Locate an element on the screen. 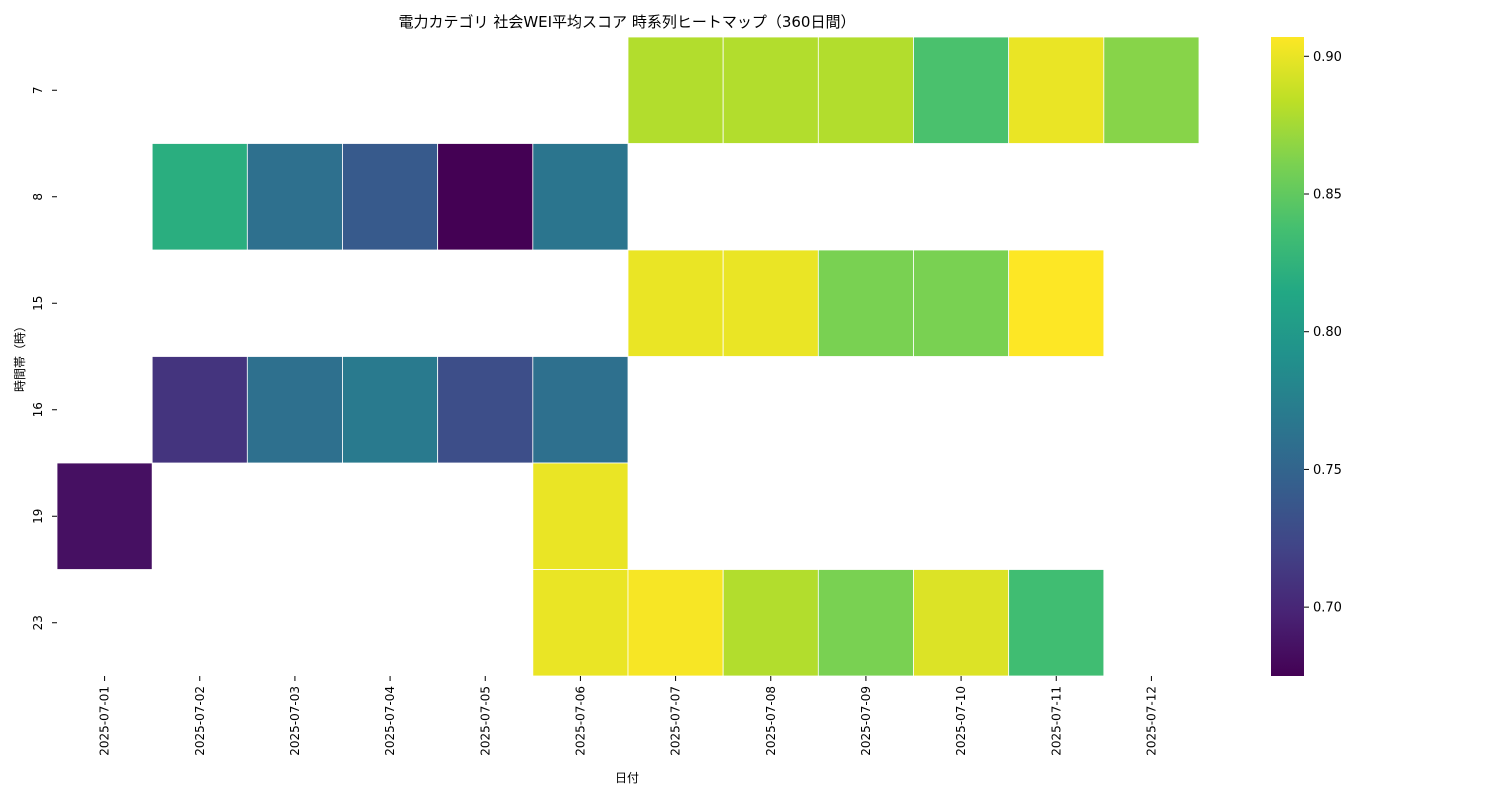  x-tick-label: 2025-07-09 is located at coordinates (866, 721).